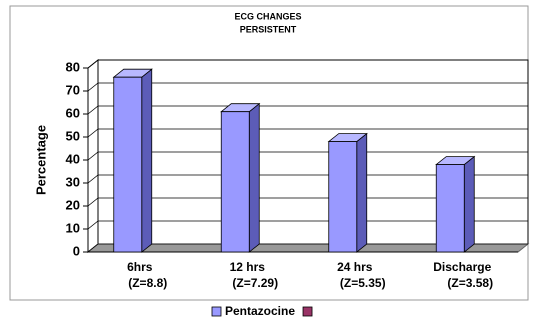  I want to click on x-tick-label: (Z=5.35), so click(363, 283).